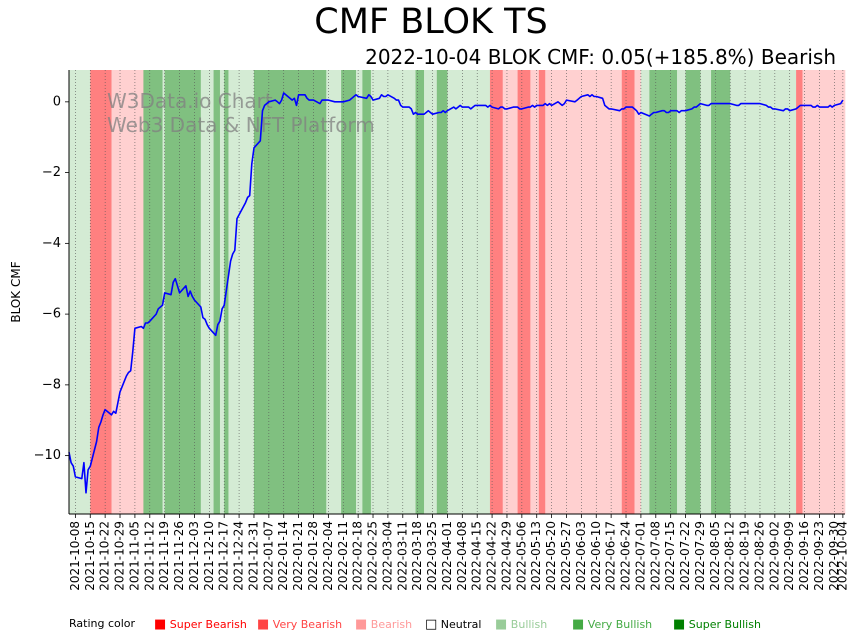 The width and height of the screenshot is (862, 641). What do you see at coordinates (715, 556) in the screenshot?
I see `x-tick-label: 2022-08-05` at bounding box center [715, 556].